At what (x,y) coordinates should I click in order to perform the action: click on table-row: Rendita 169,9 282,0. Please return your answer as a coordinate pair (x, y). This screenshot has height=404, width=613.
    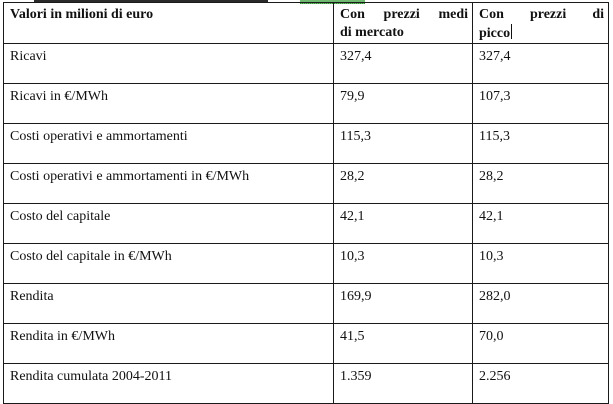
    Looking at the image, I should click on (306, 303).